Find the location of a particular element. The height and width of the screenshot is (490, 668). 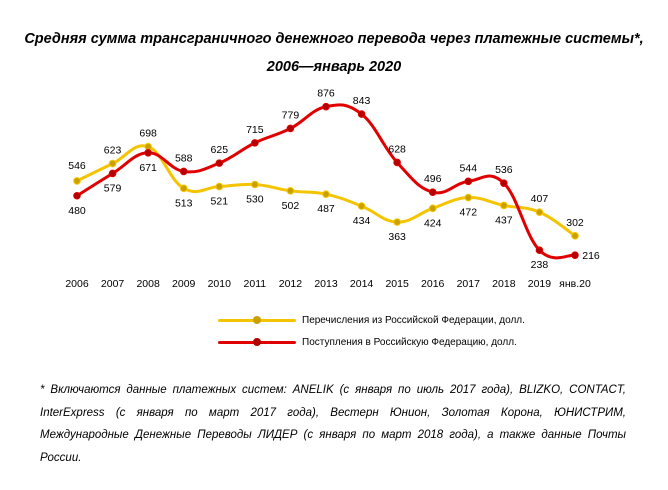

data-label: 480 is located at coordinates (77, 211).